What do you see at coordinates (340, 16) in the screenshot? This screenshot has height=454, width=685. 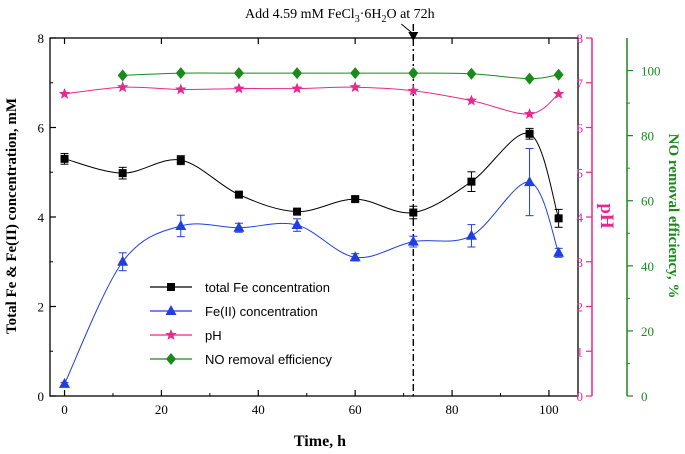 I see `annotation-text: Add 4.59 mM FeCl3·6H2O at 72h` at bounding box center [340, 16].